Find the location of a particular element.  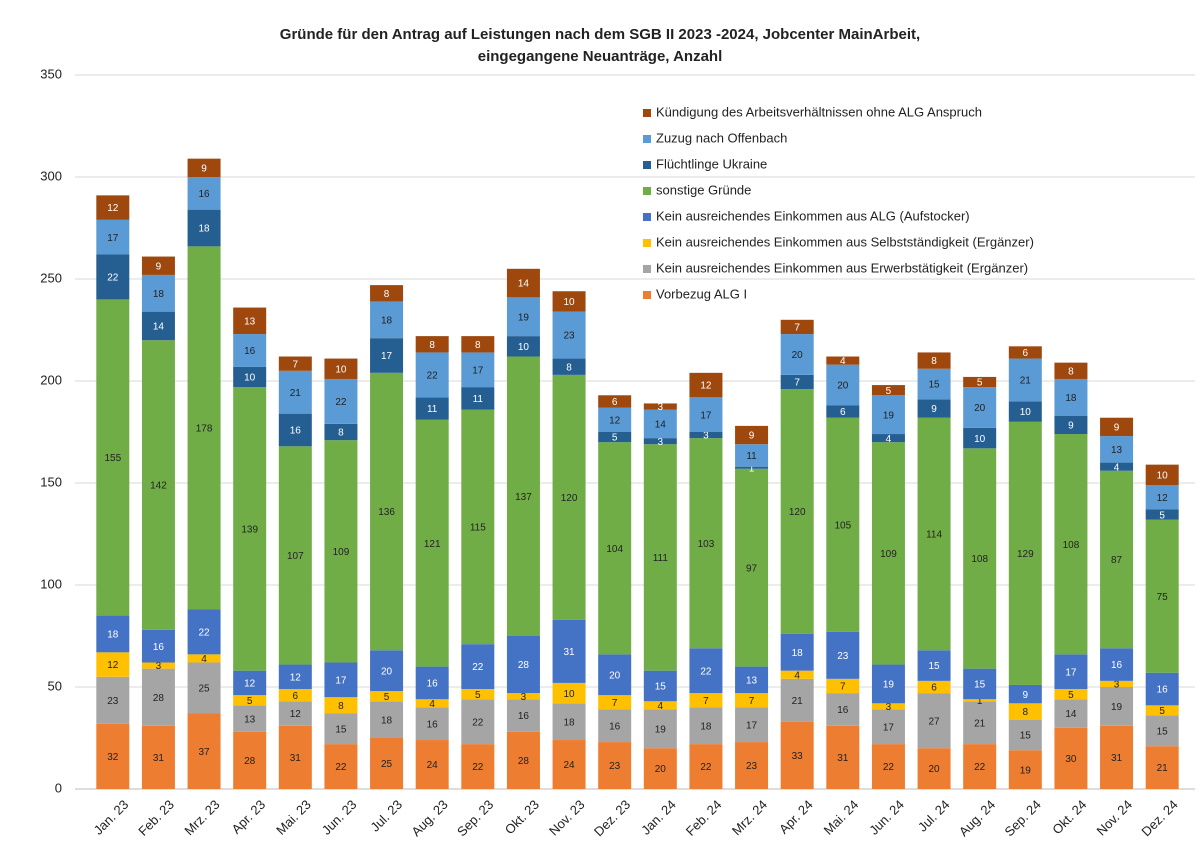

y-tick-label: 50 is located at coordinates (55, 685).